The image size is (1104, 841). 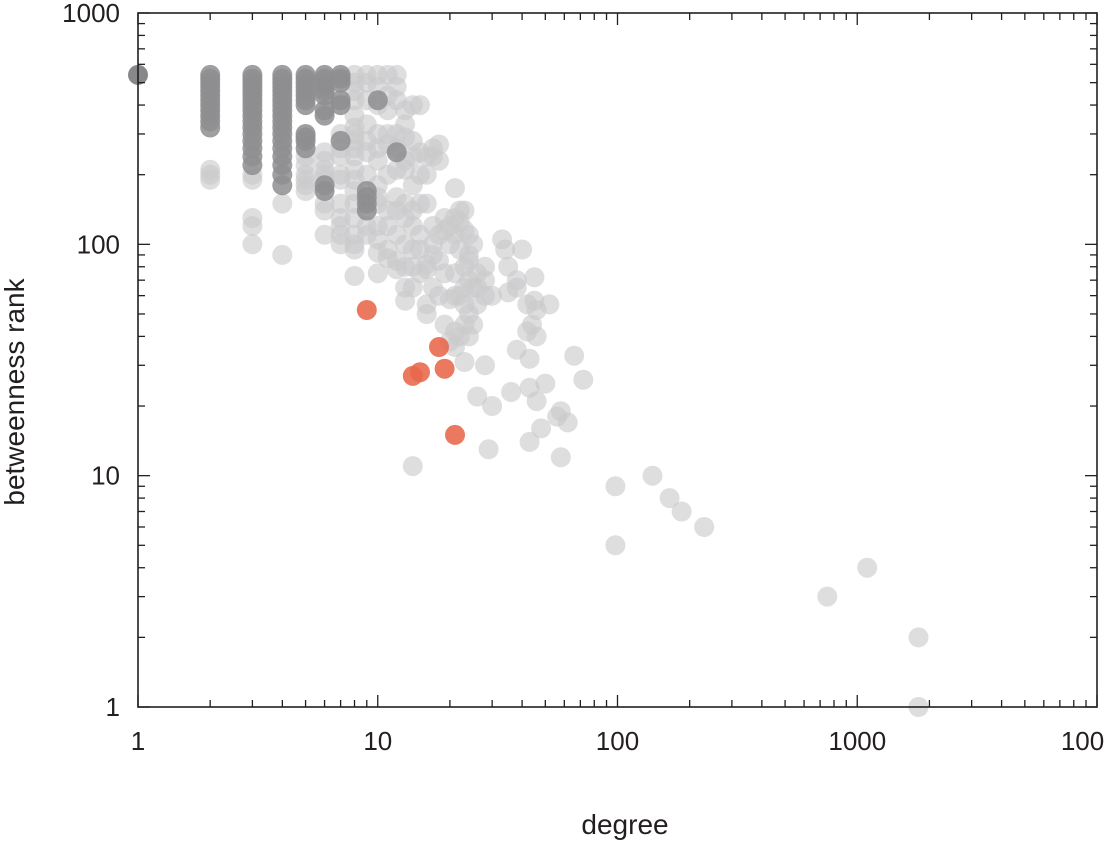 I want to click on y-axis-label: betweenness rank, so click(x=15, y=391).